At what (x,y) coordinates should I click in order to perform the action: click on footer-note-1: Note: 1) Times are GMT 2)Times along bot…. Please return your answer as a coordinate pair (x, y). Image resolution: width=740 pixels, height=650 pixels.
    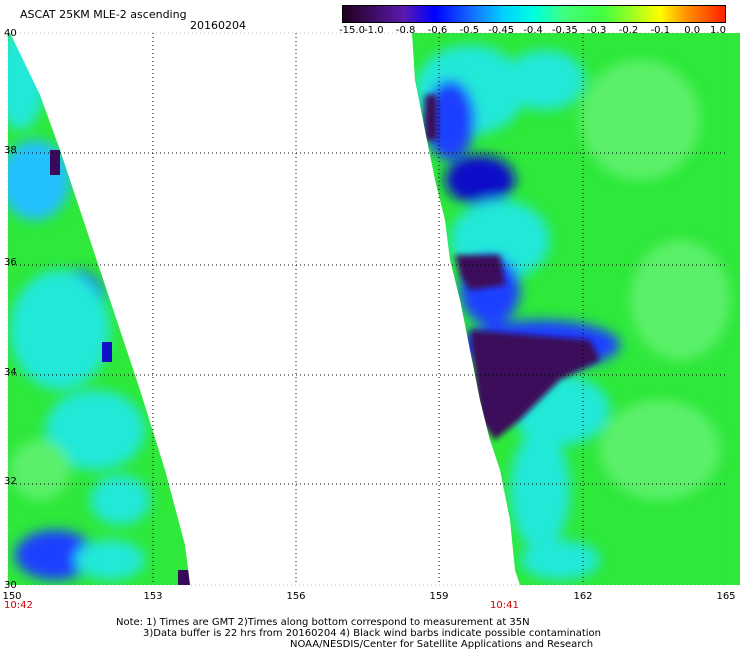
    Looking at the image, I should click on (323, 622).